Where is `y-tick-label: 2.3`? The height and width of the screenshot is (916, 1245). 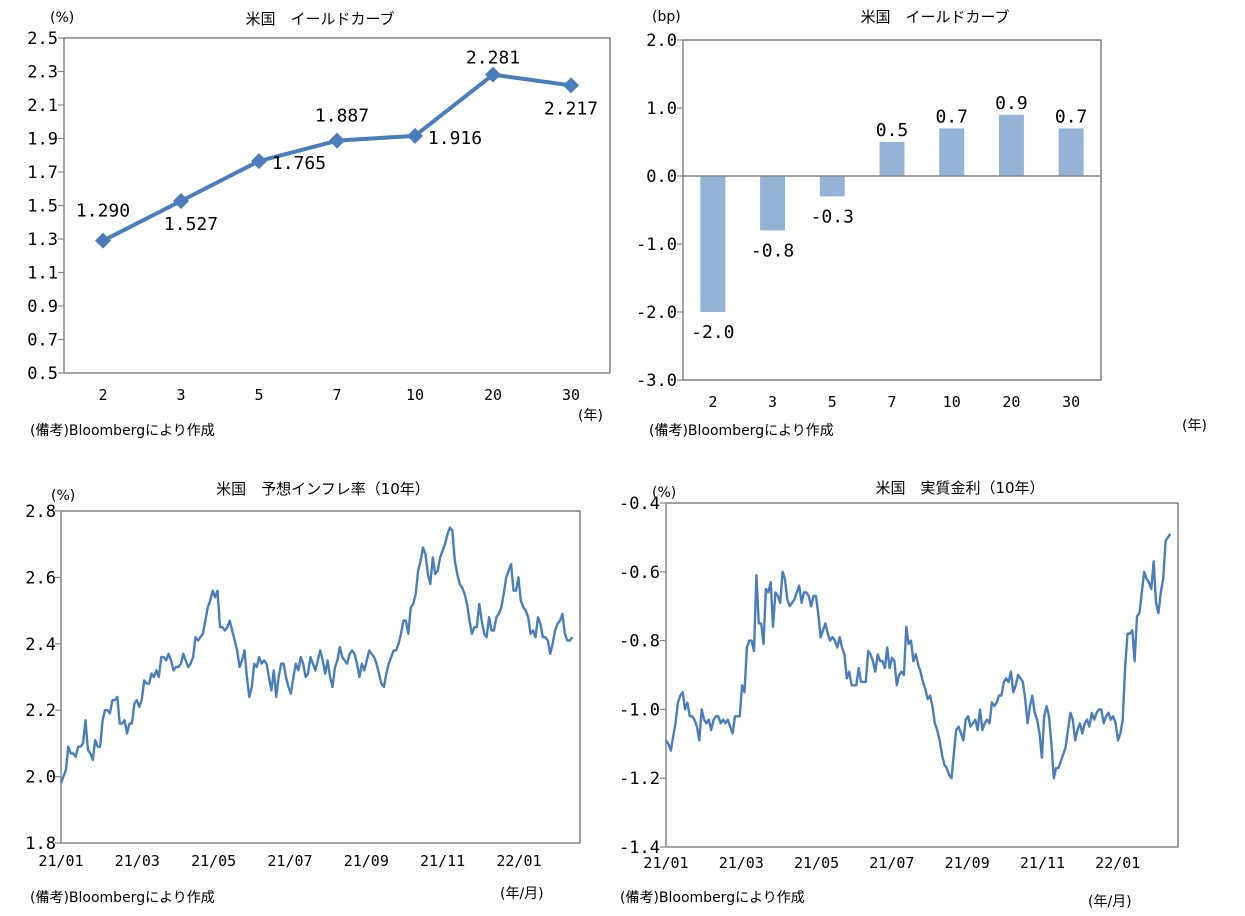
y-tick-label: 2.3 is located at coordinates (42, 73).